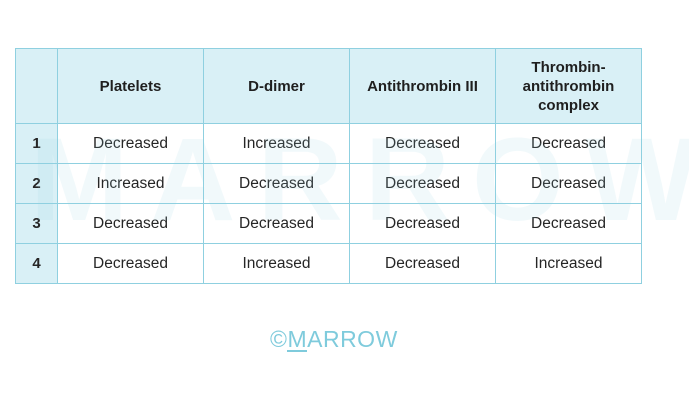 The width and height of the screenshot is (689, 403). I want to click on logo-text: ARROW, so click(352, 339).